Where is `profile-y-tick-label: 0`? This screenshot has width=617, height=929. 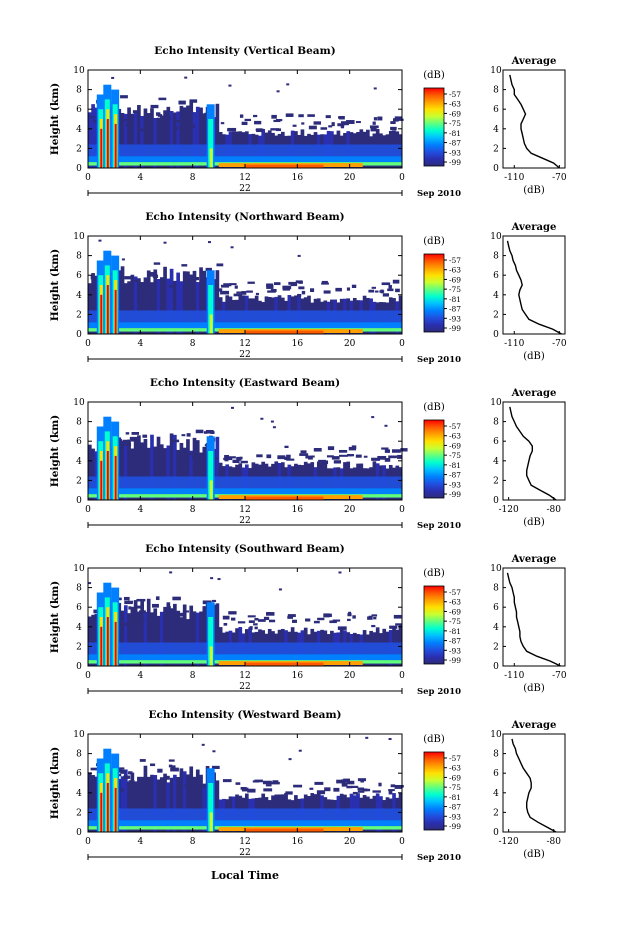
profile-y-tick-label: 0 is located at coordinates (496, 667).